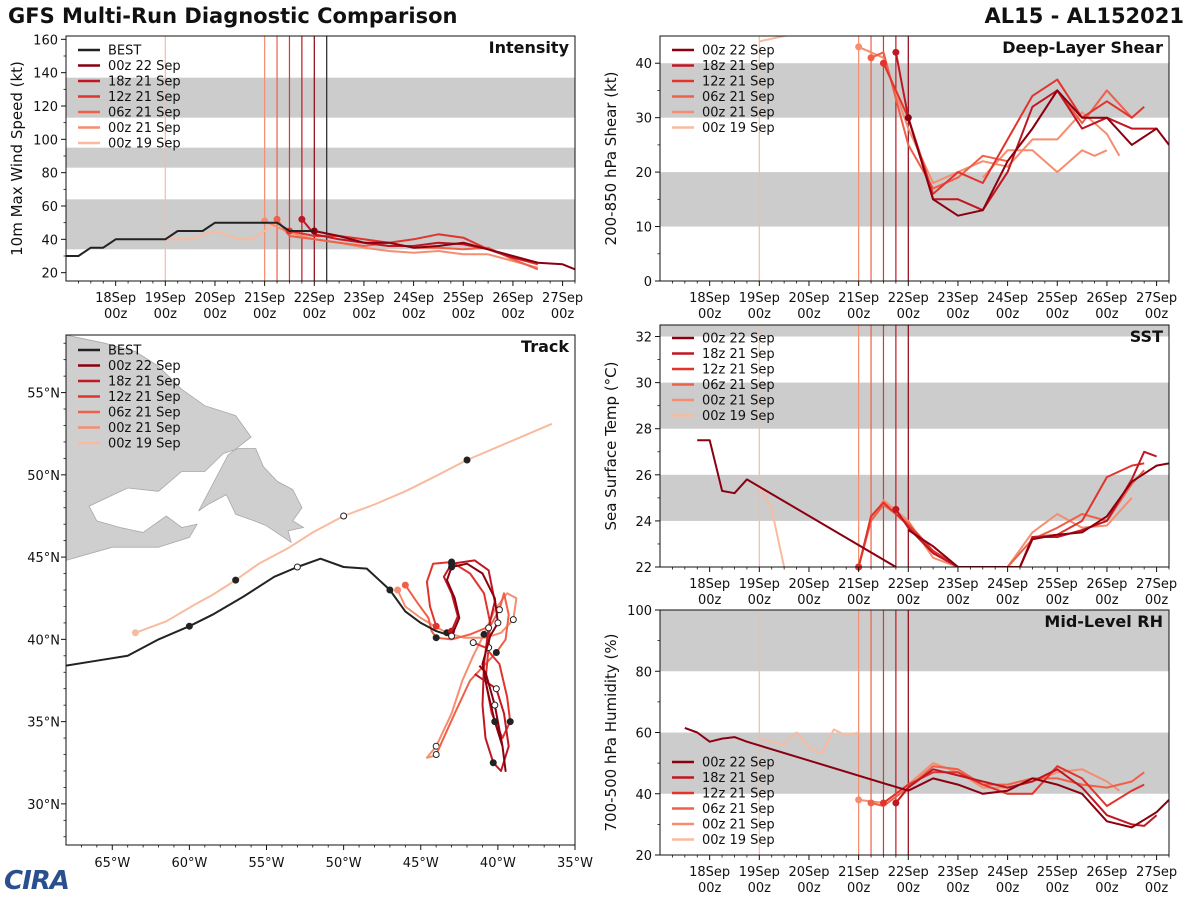  What do you see at coordinates (648, 282) in the screenshot?
I see `shear-ytick-label: 0` at bounding box center [648, 282].